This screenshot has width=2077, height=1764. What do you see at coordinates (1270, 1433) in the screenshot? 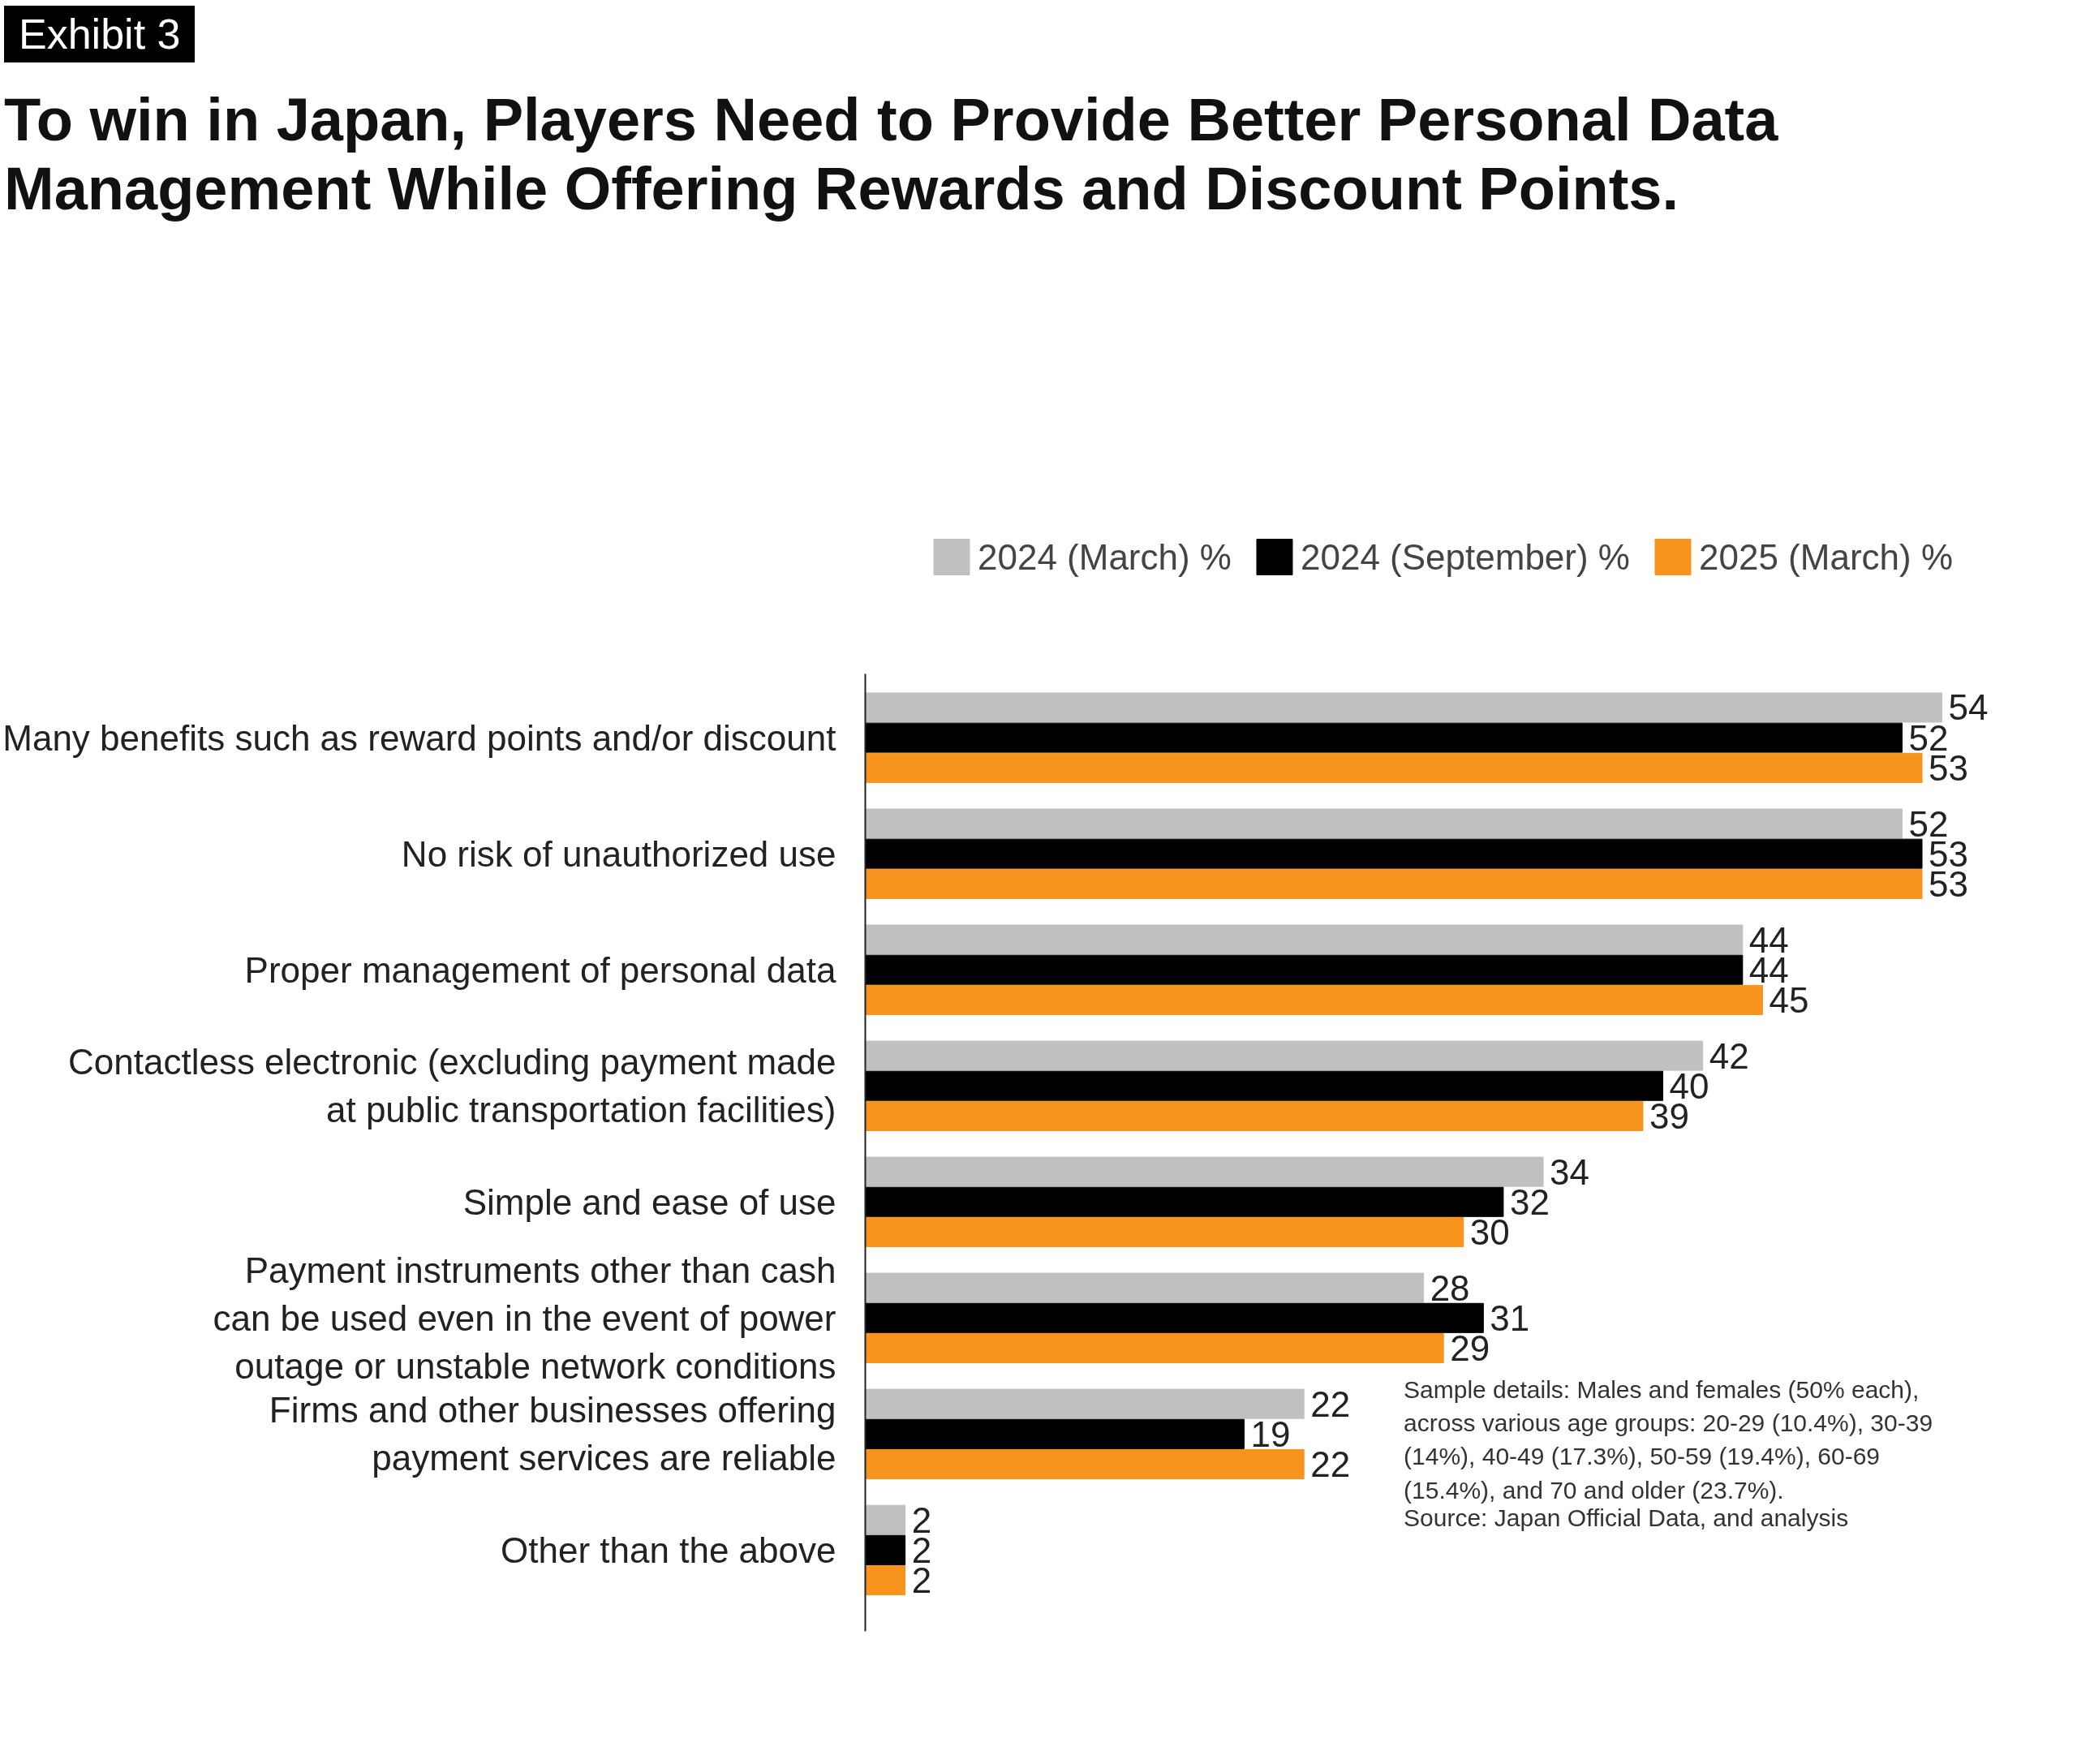
I see `data-label: 19` at bounding box center [1270, 1433].